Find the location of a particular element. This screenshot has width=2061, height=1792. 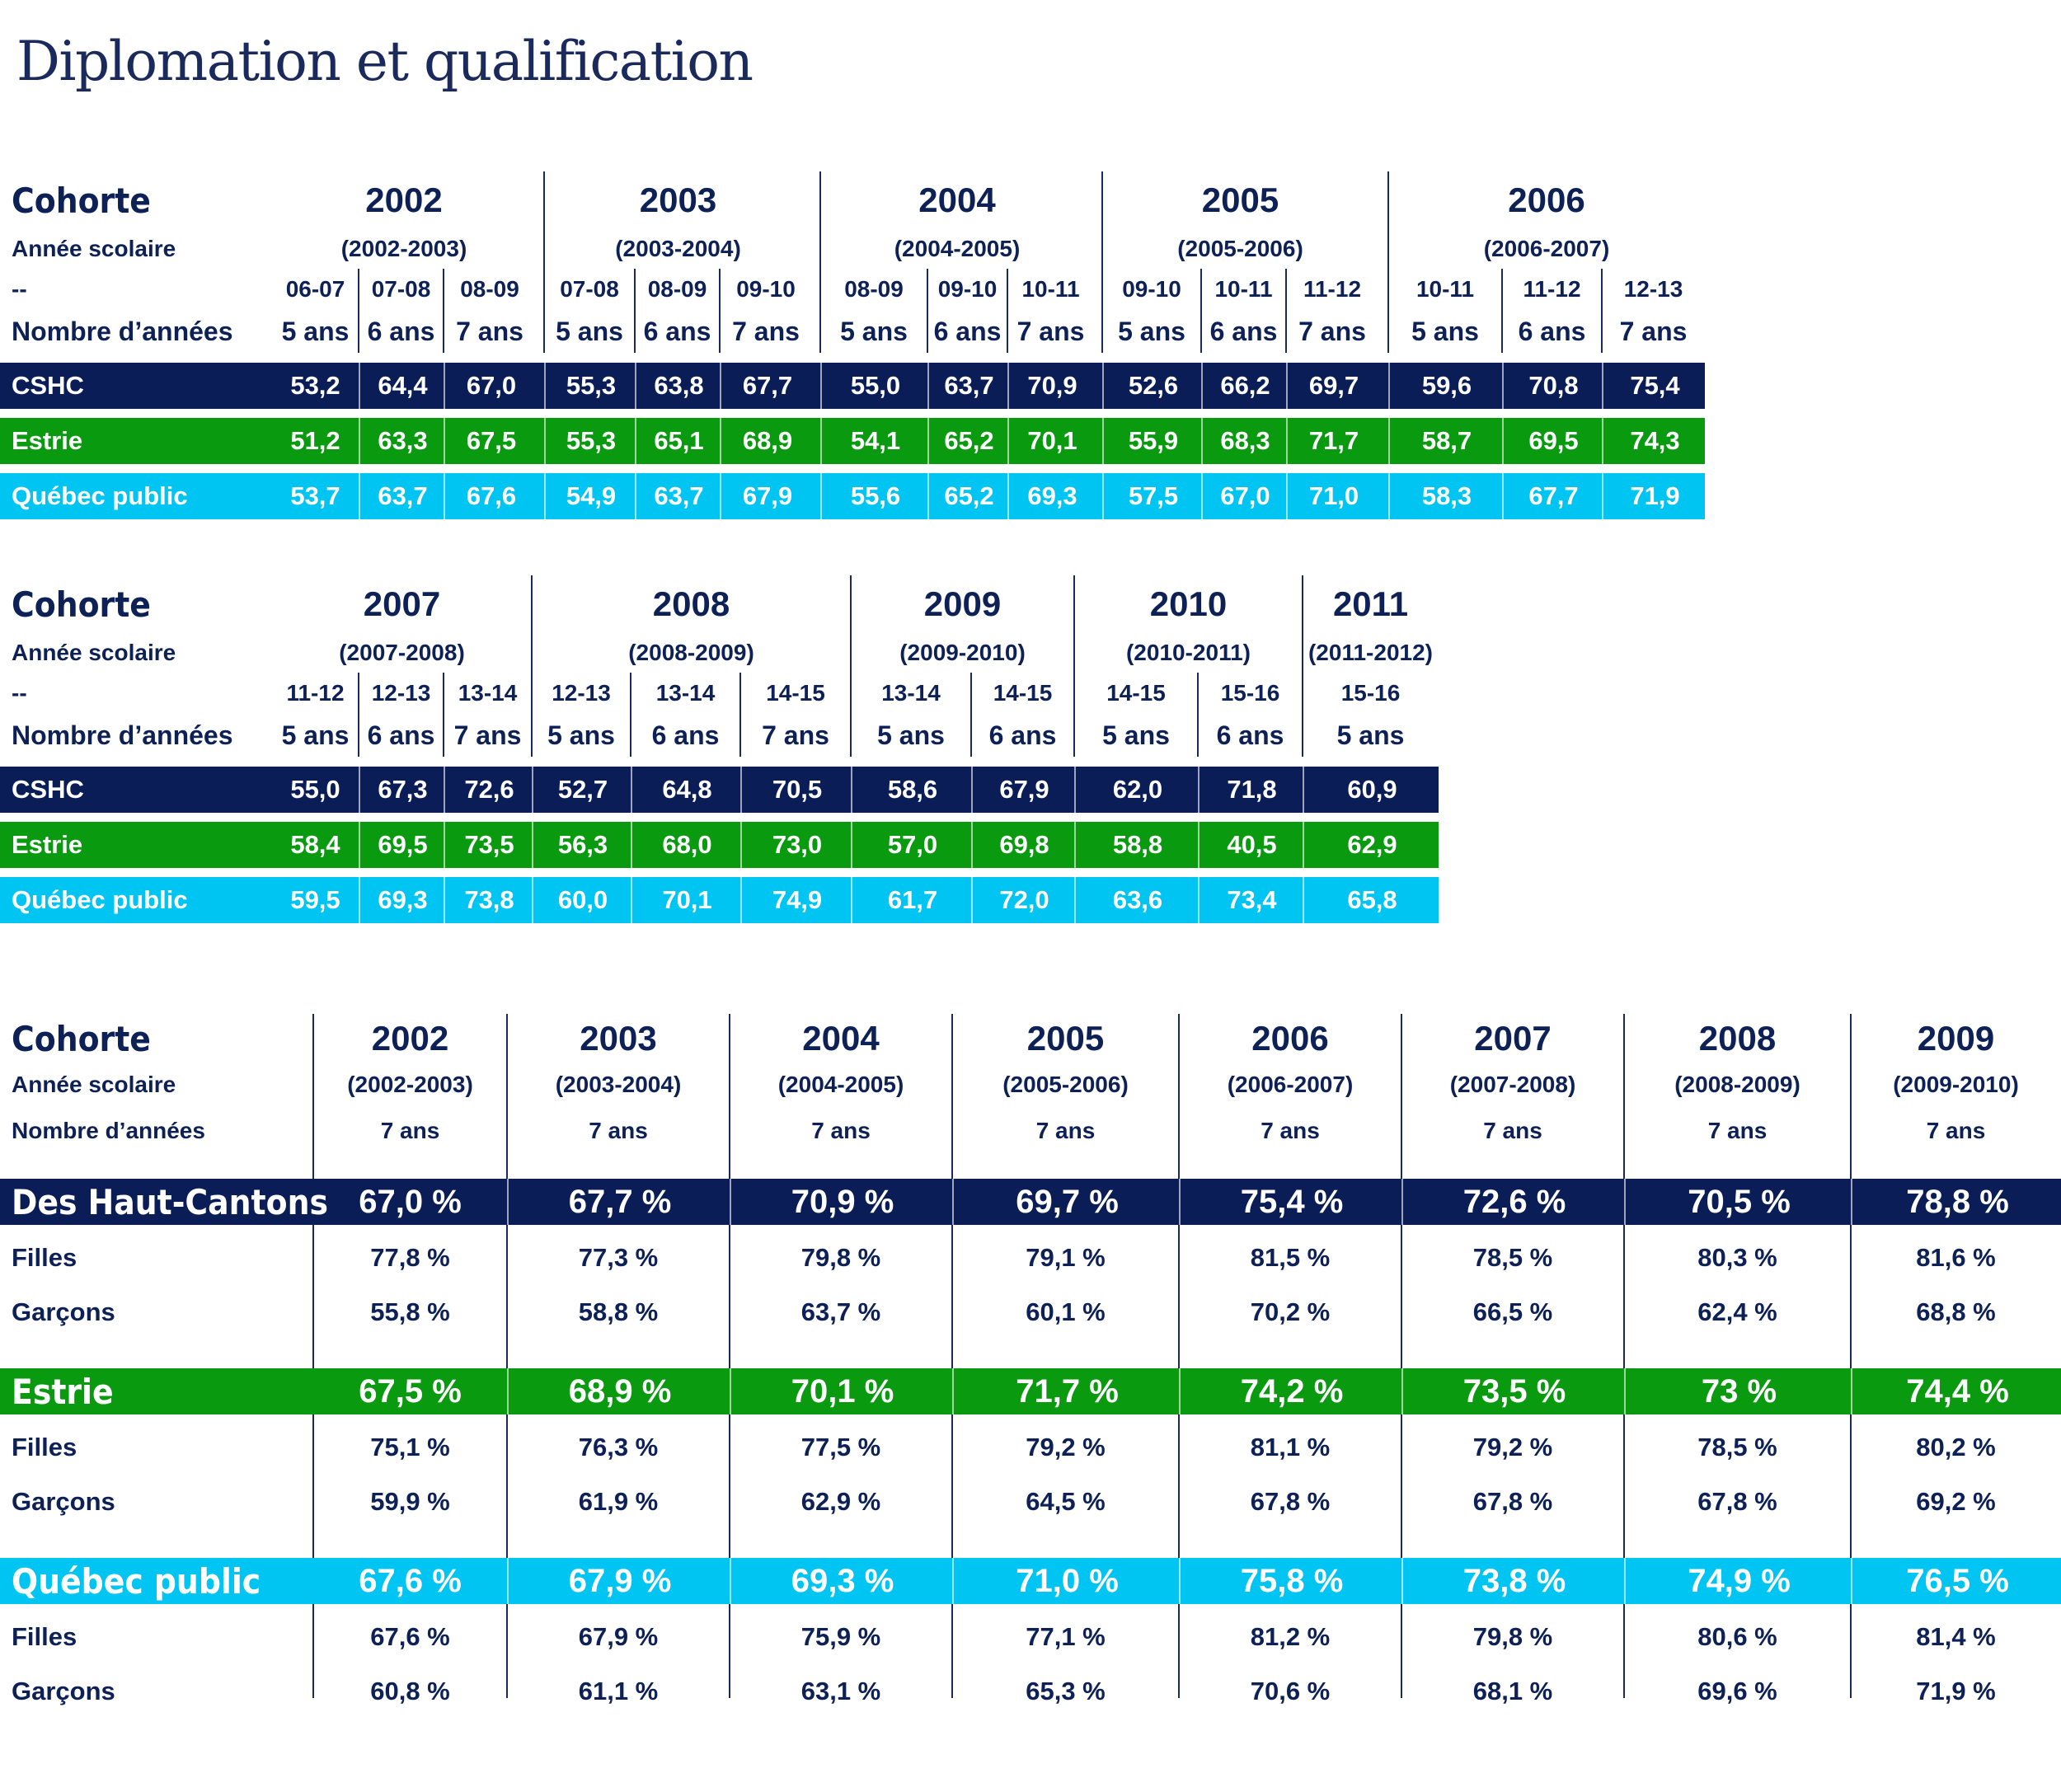

total-value: 74,4 % is located at coordinates (1956, 1391).